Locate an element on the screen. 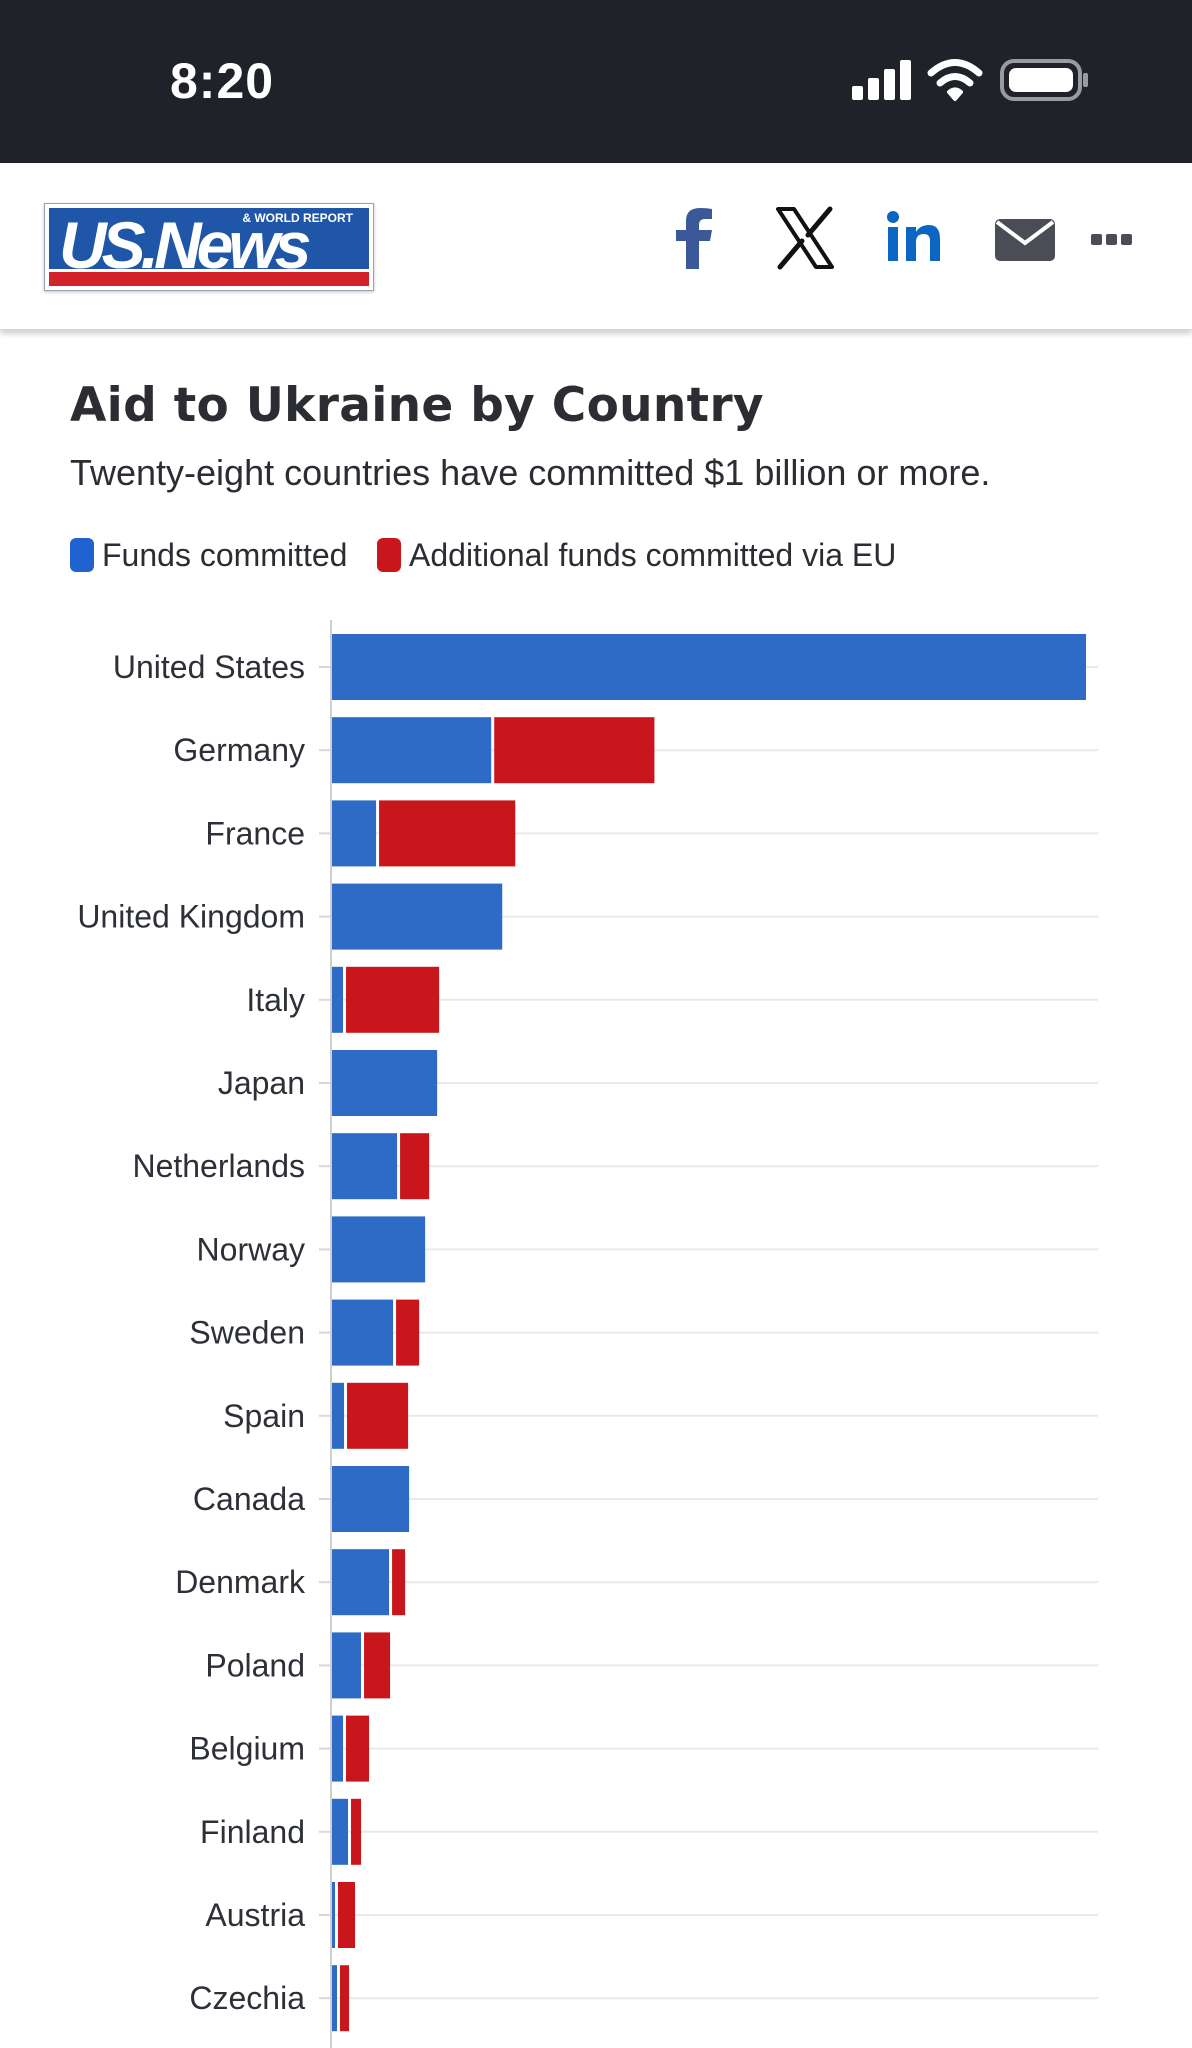 The width and height of the screenshot is (1192, 2048). category-label-united-kingdom: United Kingdom is located at coordinates (191, 917).